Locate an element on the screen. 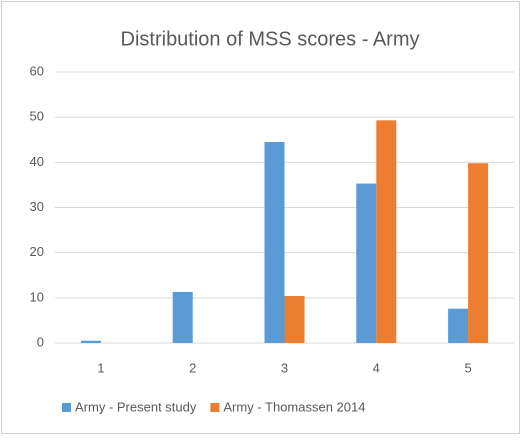 The height and width of the screenshot is (441, 523). y-tick-label: 0 is located at coordinates (40, 341).